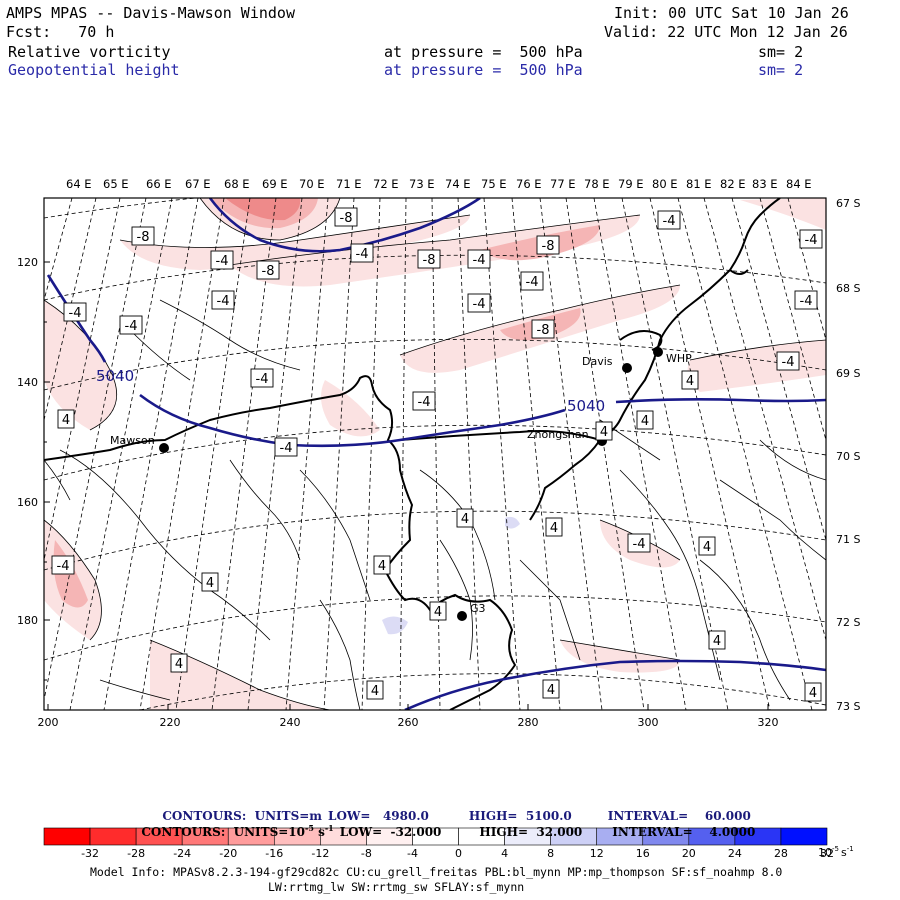  What do you see at coordinates (848, 456) in the screenshot?
I see `lat-label: 70 S` at bounding box center [848, 456].